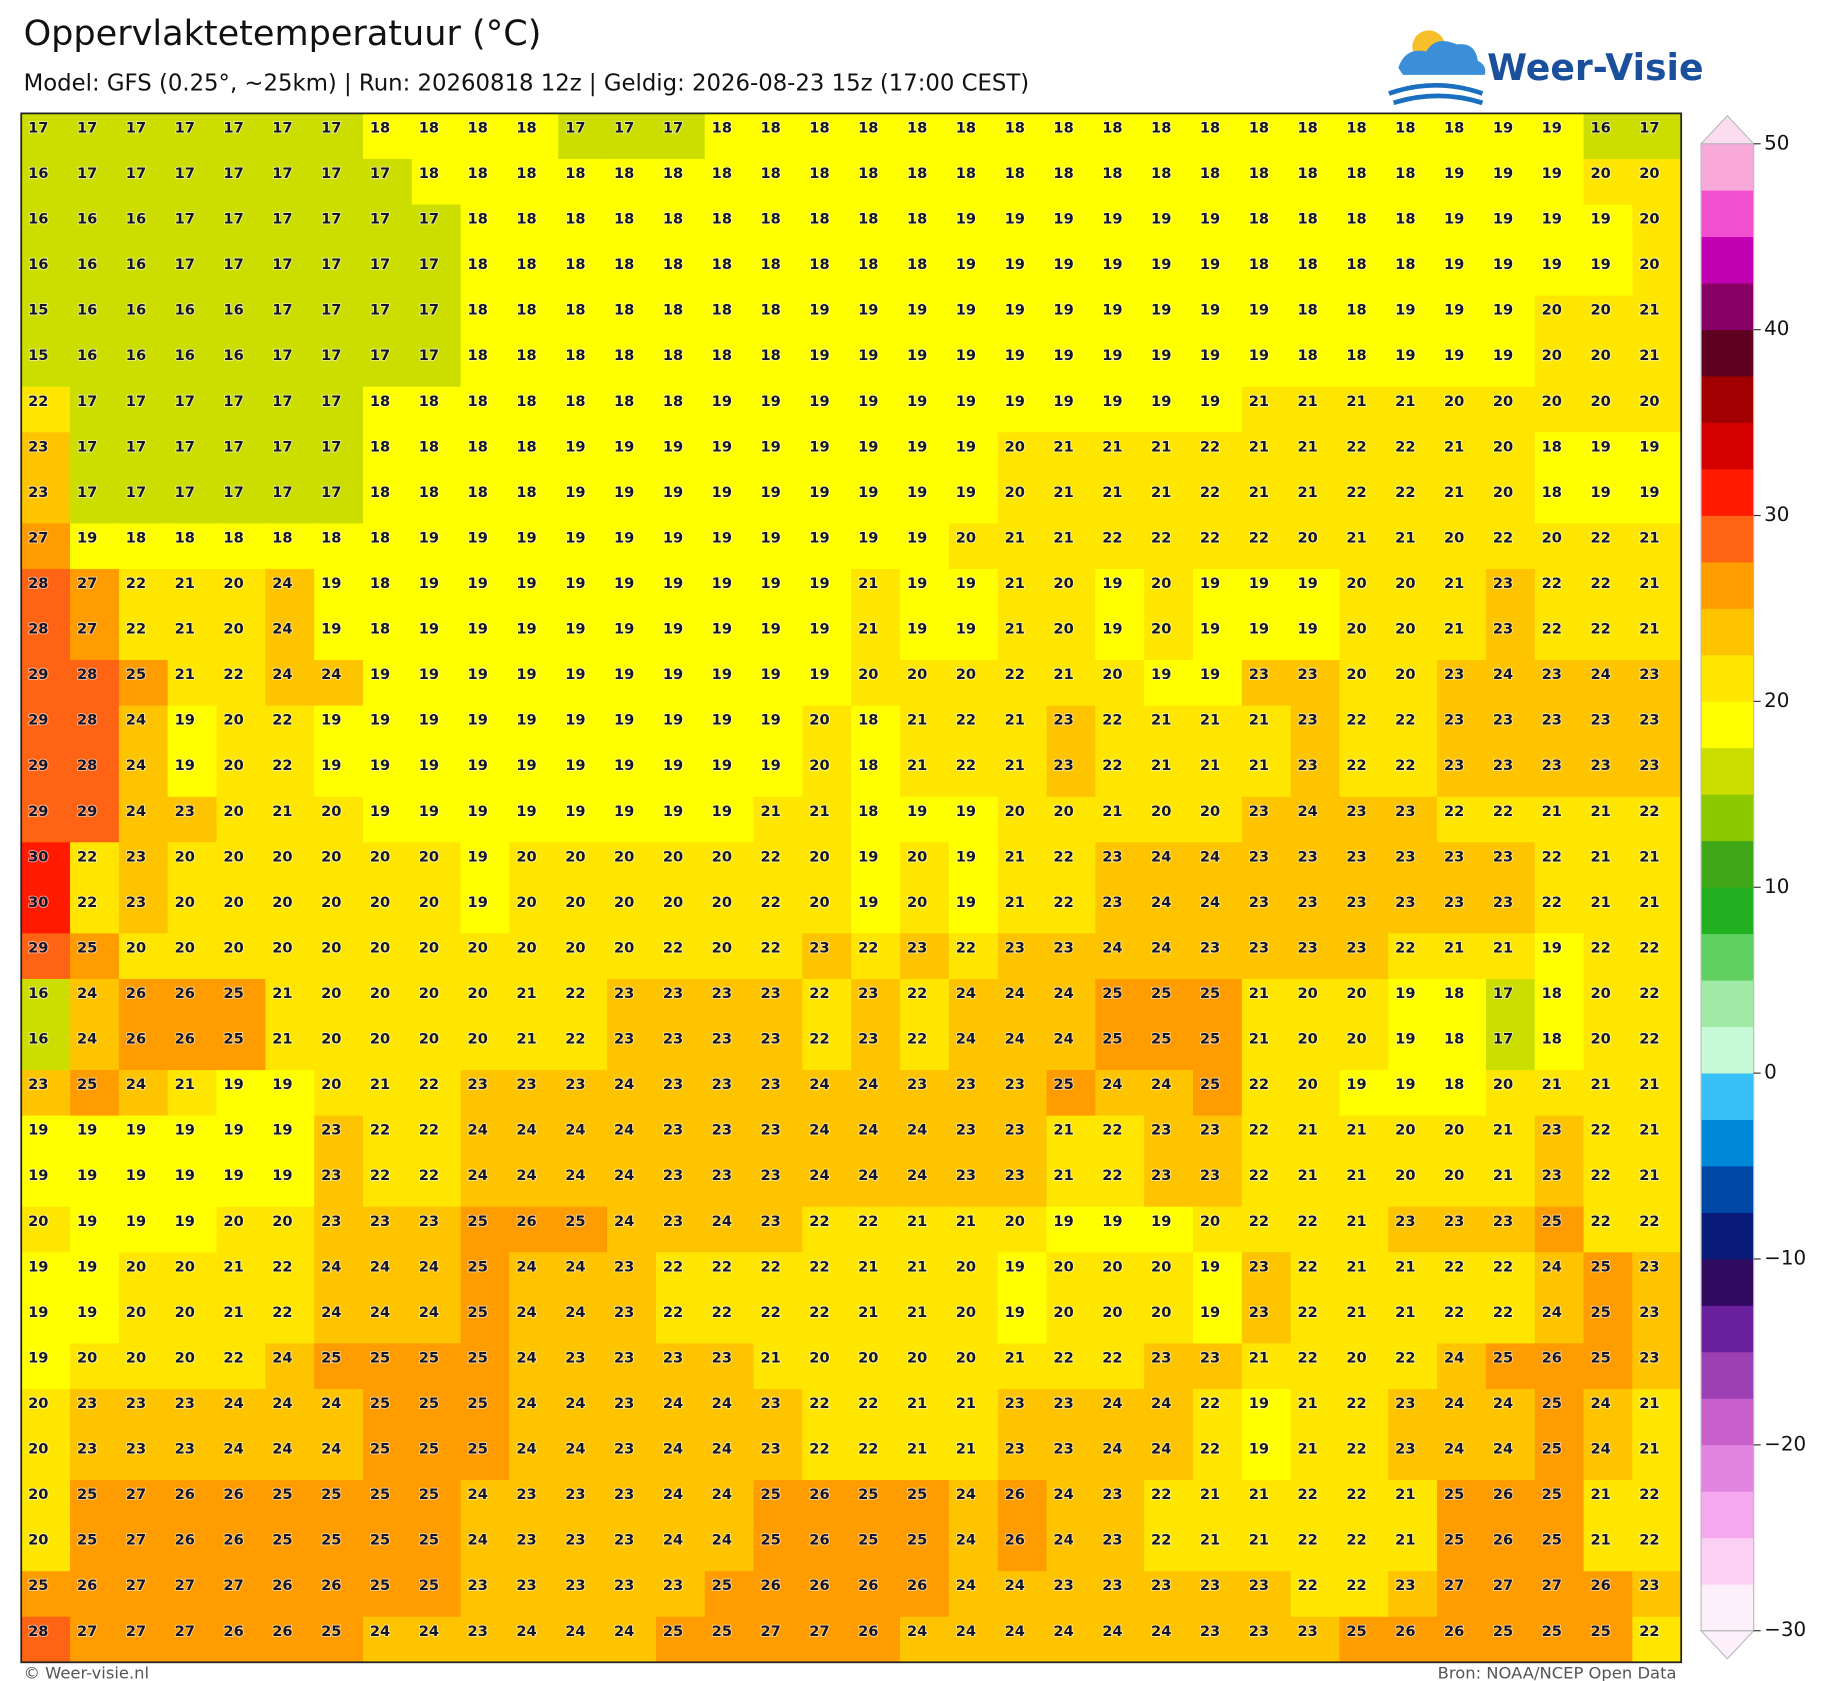 The image size is (1824, 1681). Describe the element at coordinates (38, 583) in the screenshot. I see `temperature-label: 28` at that location.